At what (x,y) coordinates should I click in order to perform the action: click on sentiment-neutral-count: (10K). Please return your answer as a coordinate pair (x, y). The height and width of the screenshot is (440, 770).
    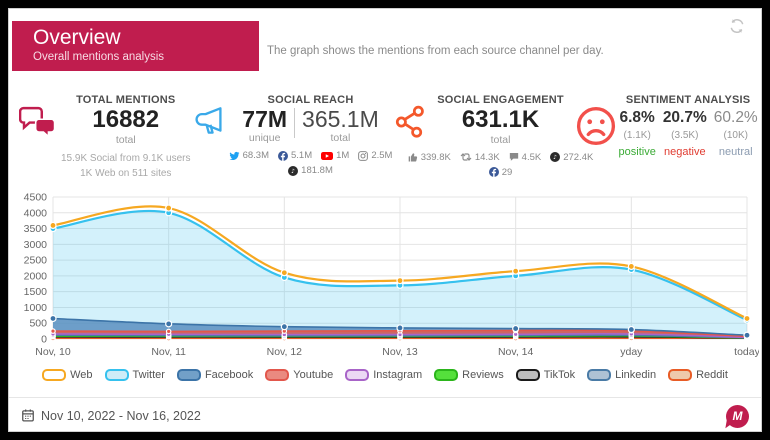
    Looking at the image, I should click on (735, 135).